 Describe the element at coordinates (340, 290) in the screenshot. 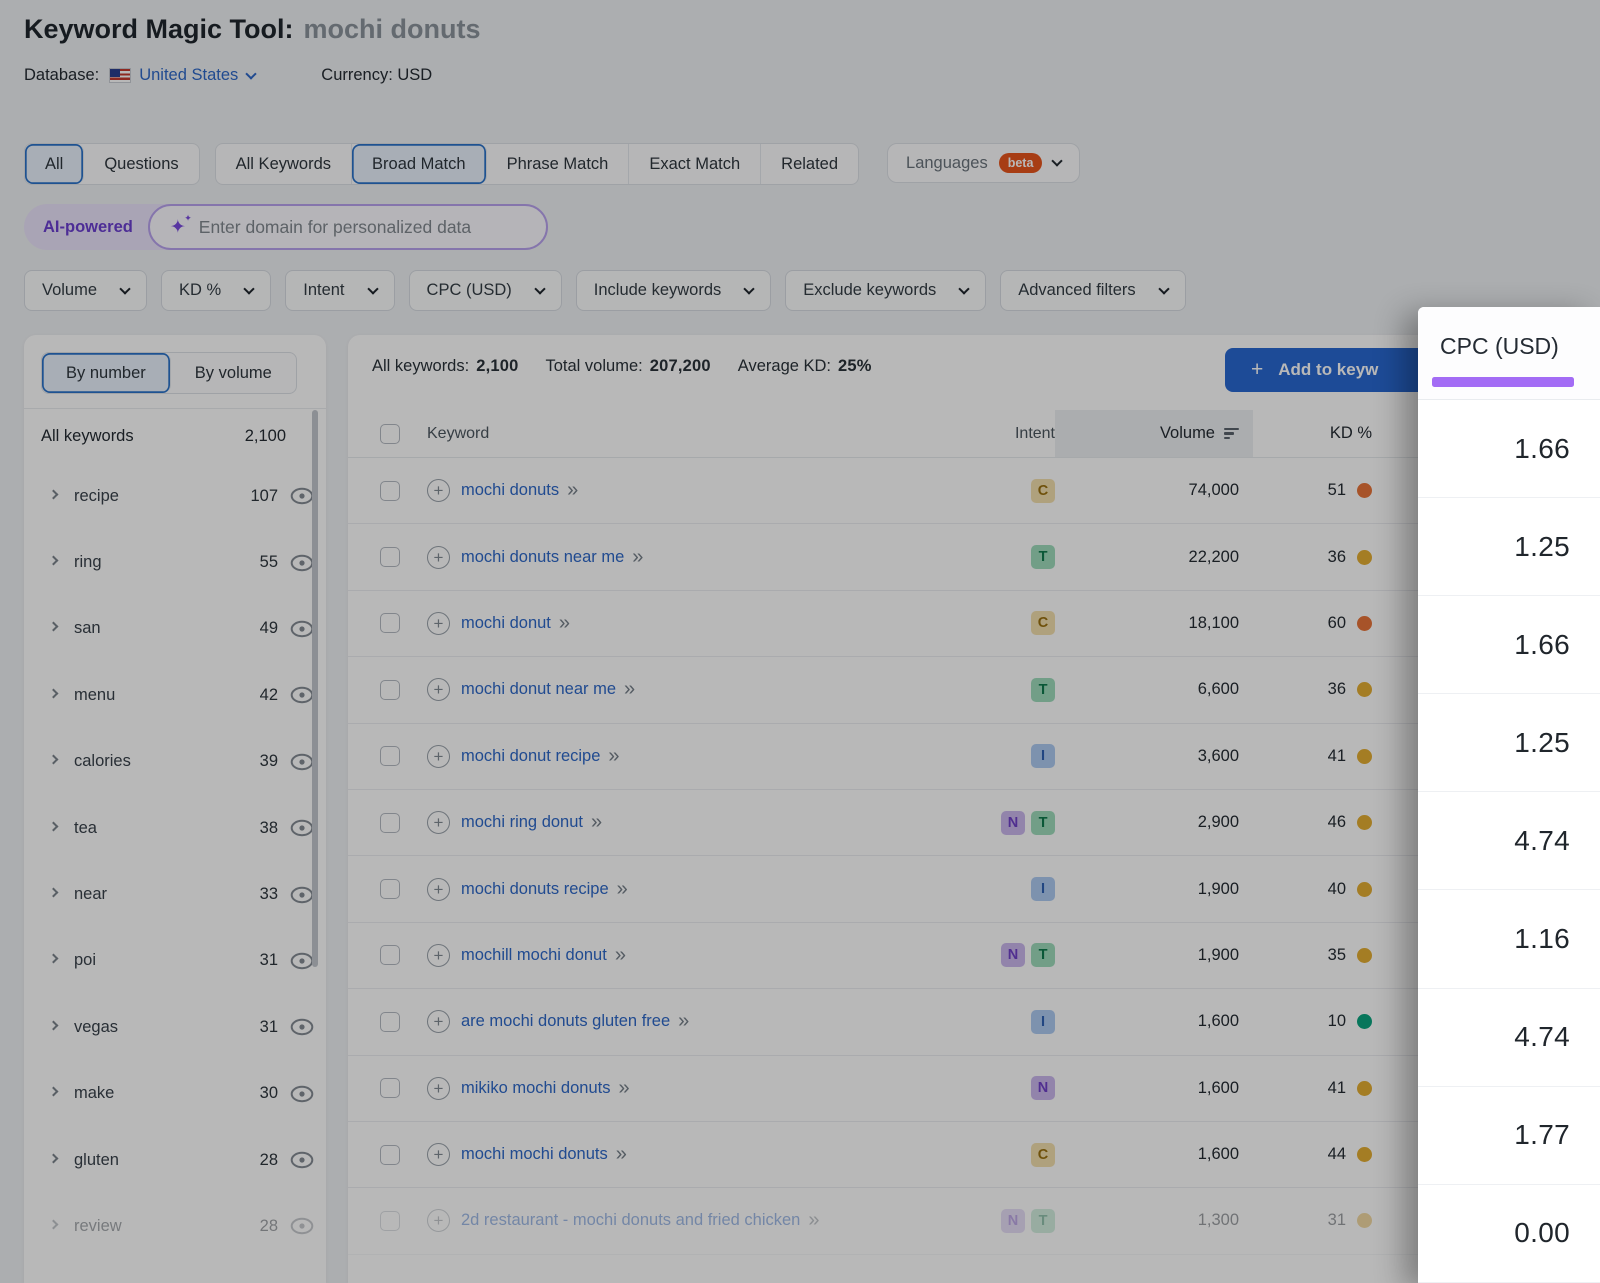

I see `filter-intent: Intent` at that location.